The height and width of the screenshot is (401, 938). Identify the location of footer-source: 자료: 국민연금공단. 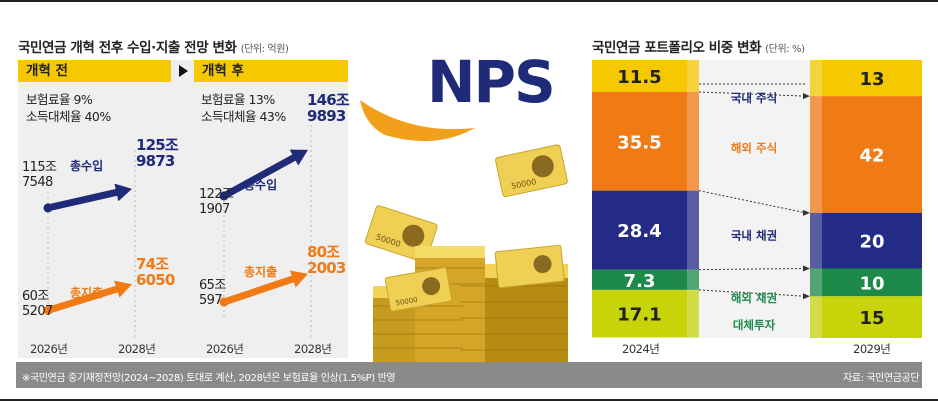
(881, 378).